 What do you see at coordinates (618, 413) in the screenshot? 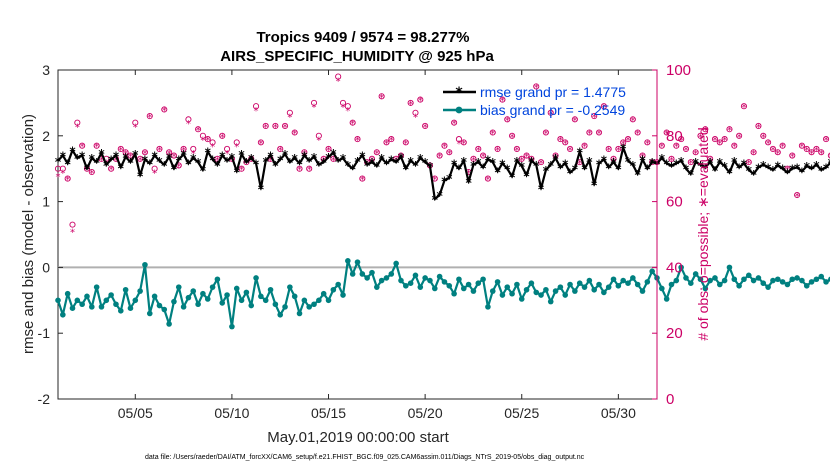
I see `x-tick-label: 05/30` at bounding box center [618, 413].